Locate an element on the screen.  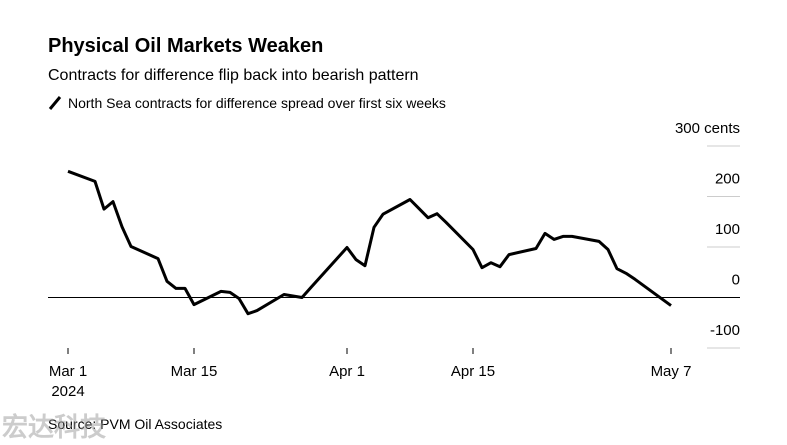
x-tick-label: Apr 15 is located at coordinates (473, 371).